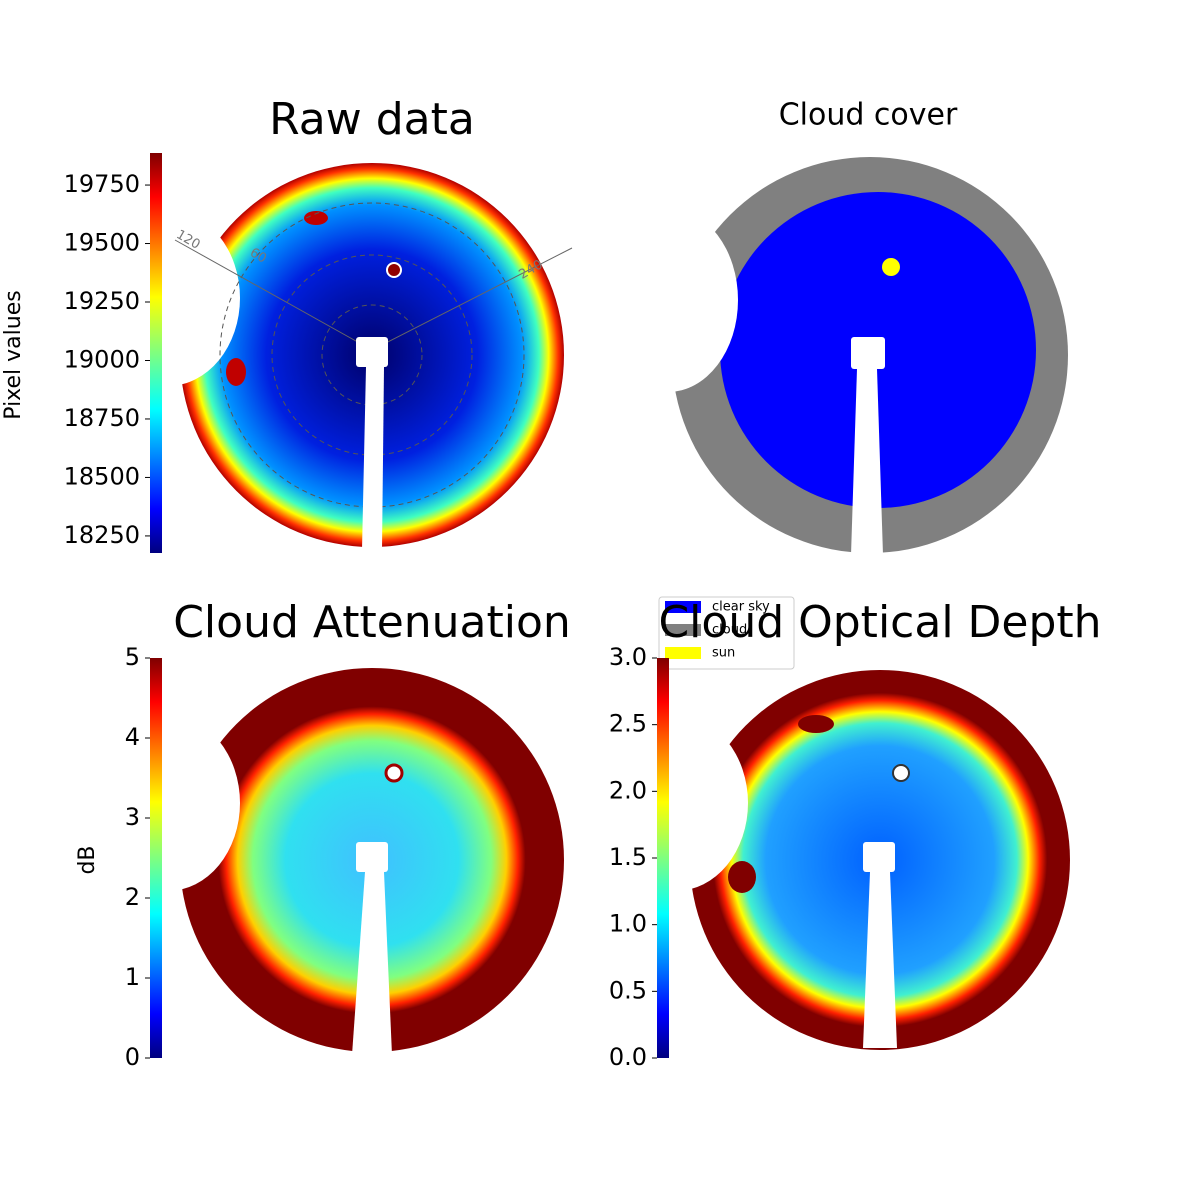 This screenshot has width=1200, height=1200. Describe the element at coordinates (372, 119) in the screenshot. I see `panel-title: Raw data` at that location.